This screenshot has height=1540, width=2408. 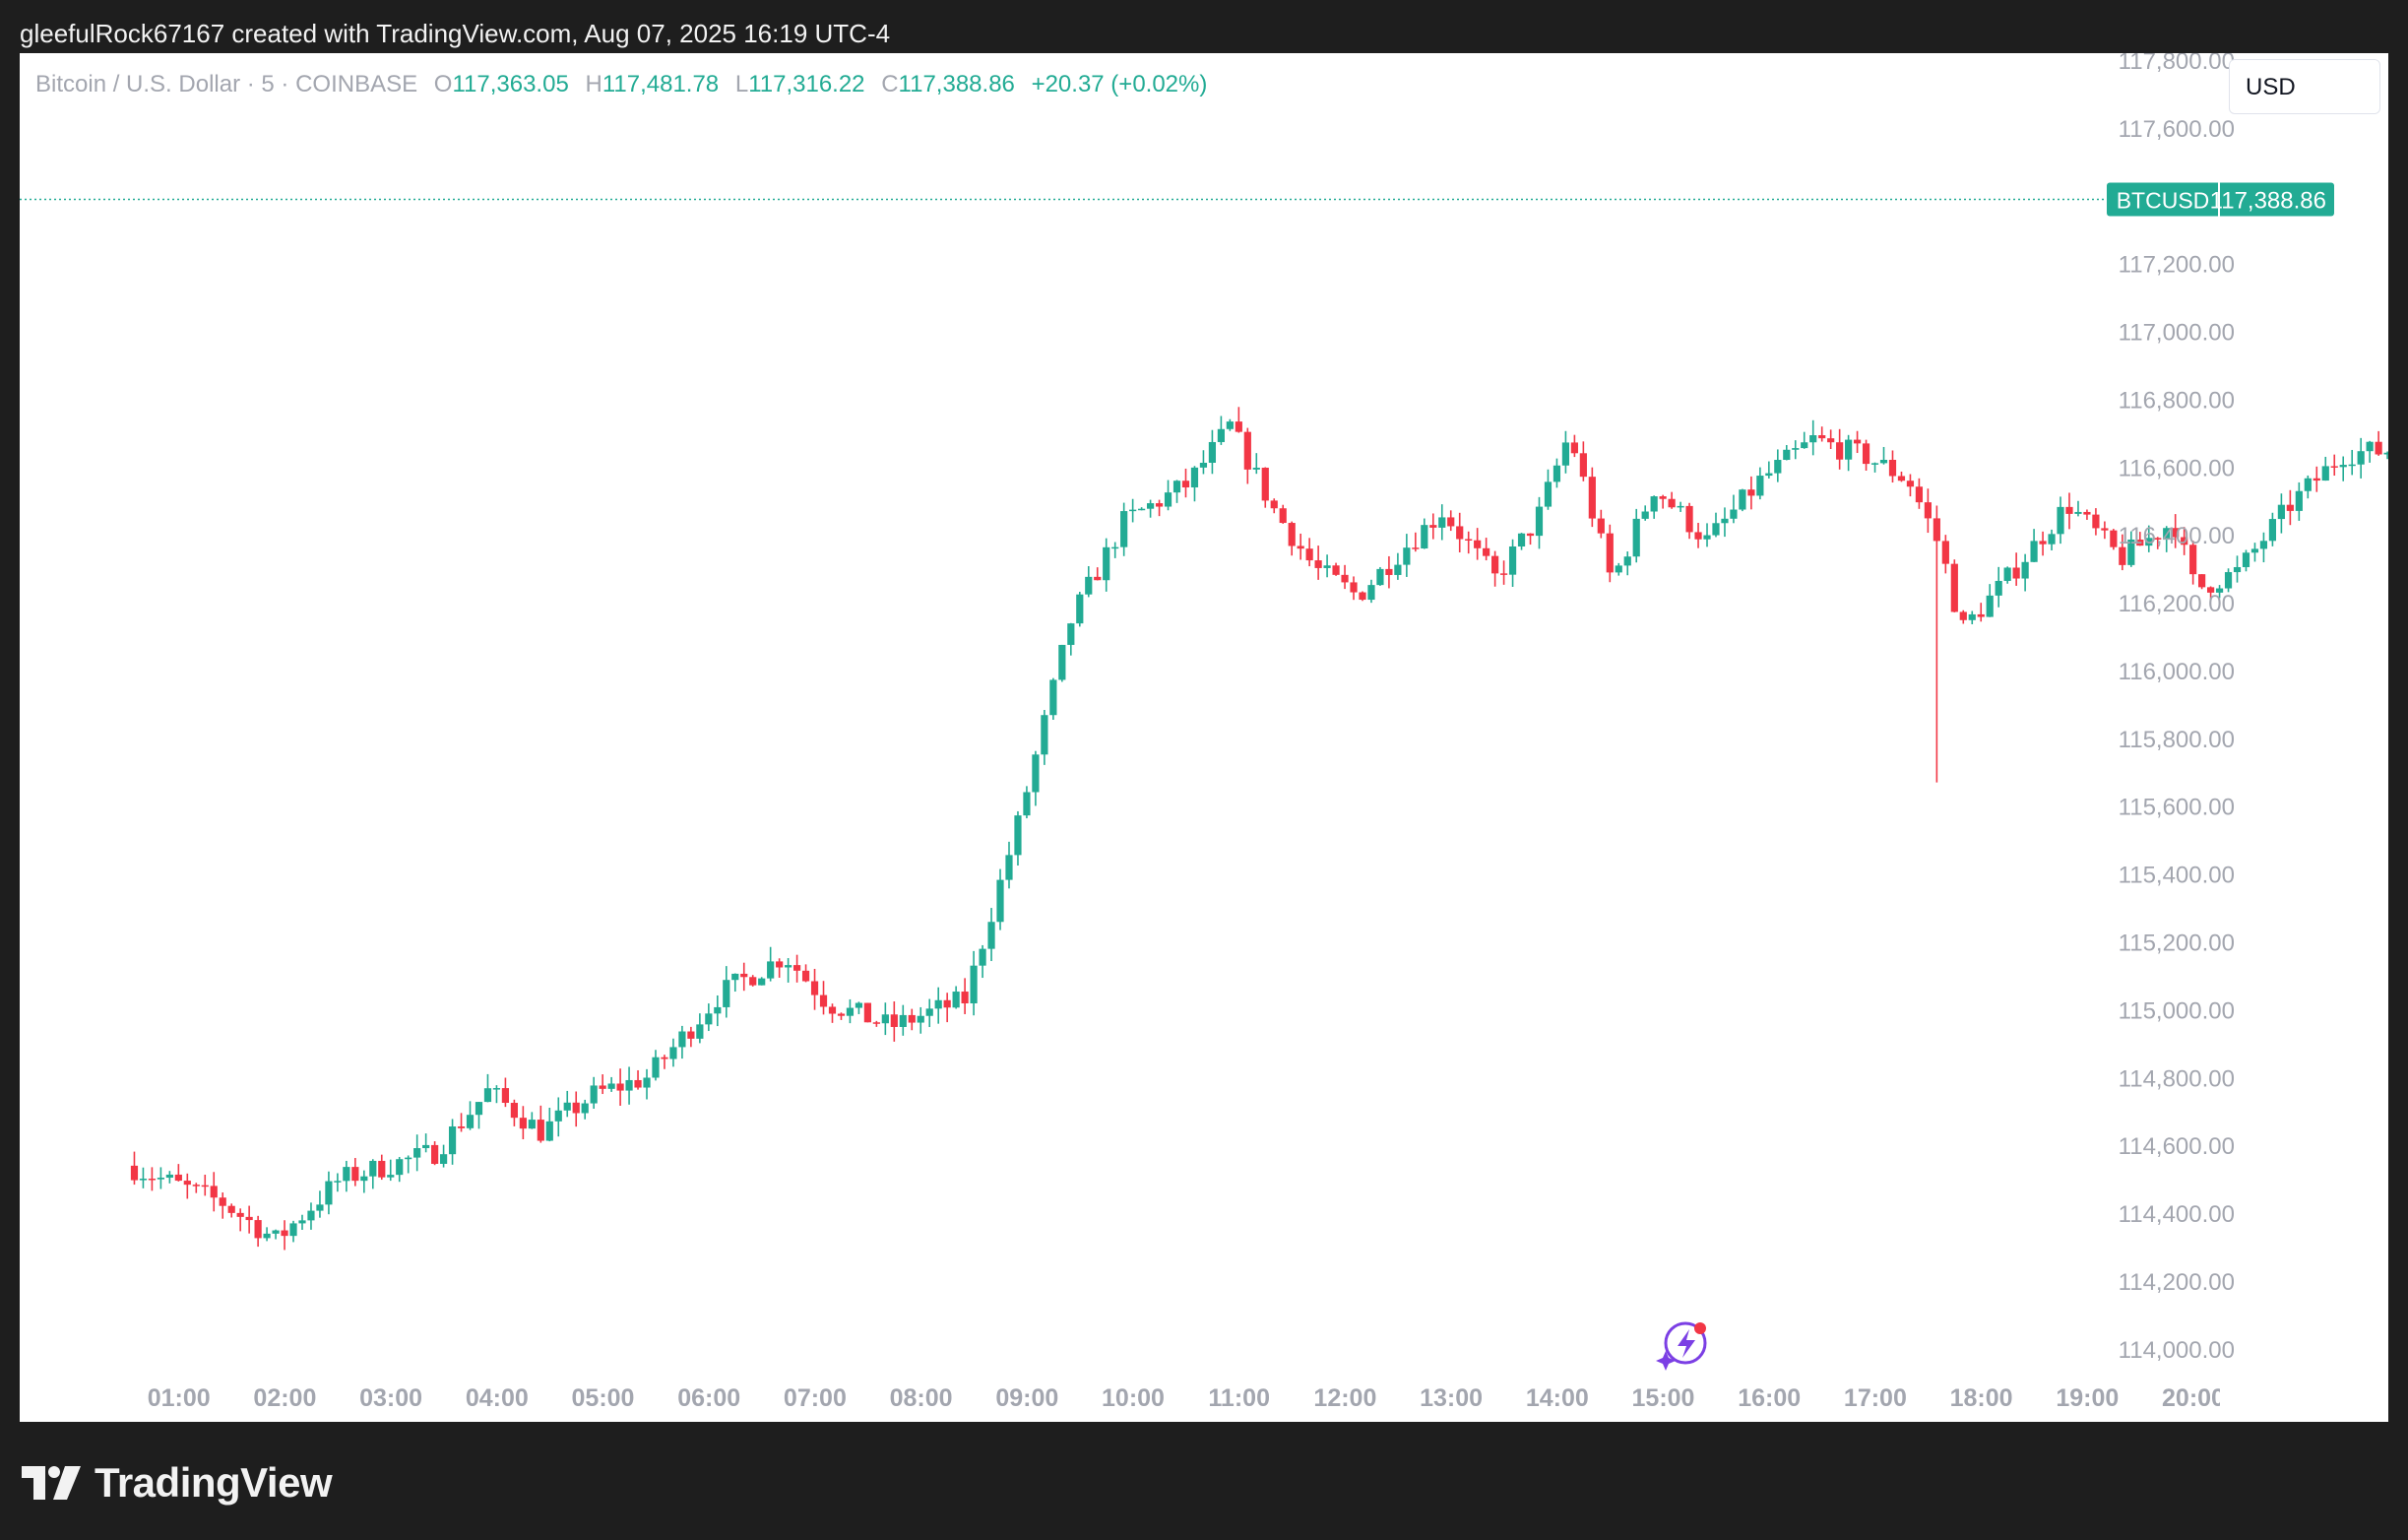 I want to click on brand-name: TradingView, so click(x=214, y=1482).